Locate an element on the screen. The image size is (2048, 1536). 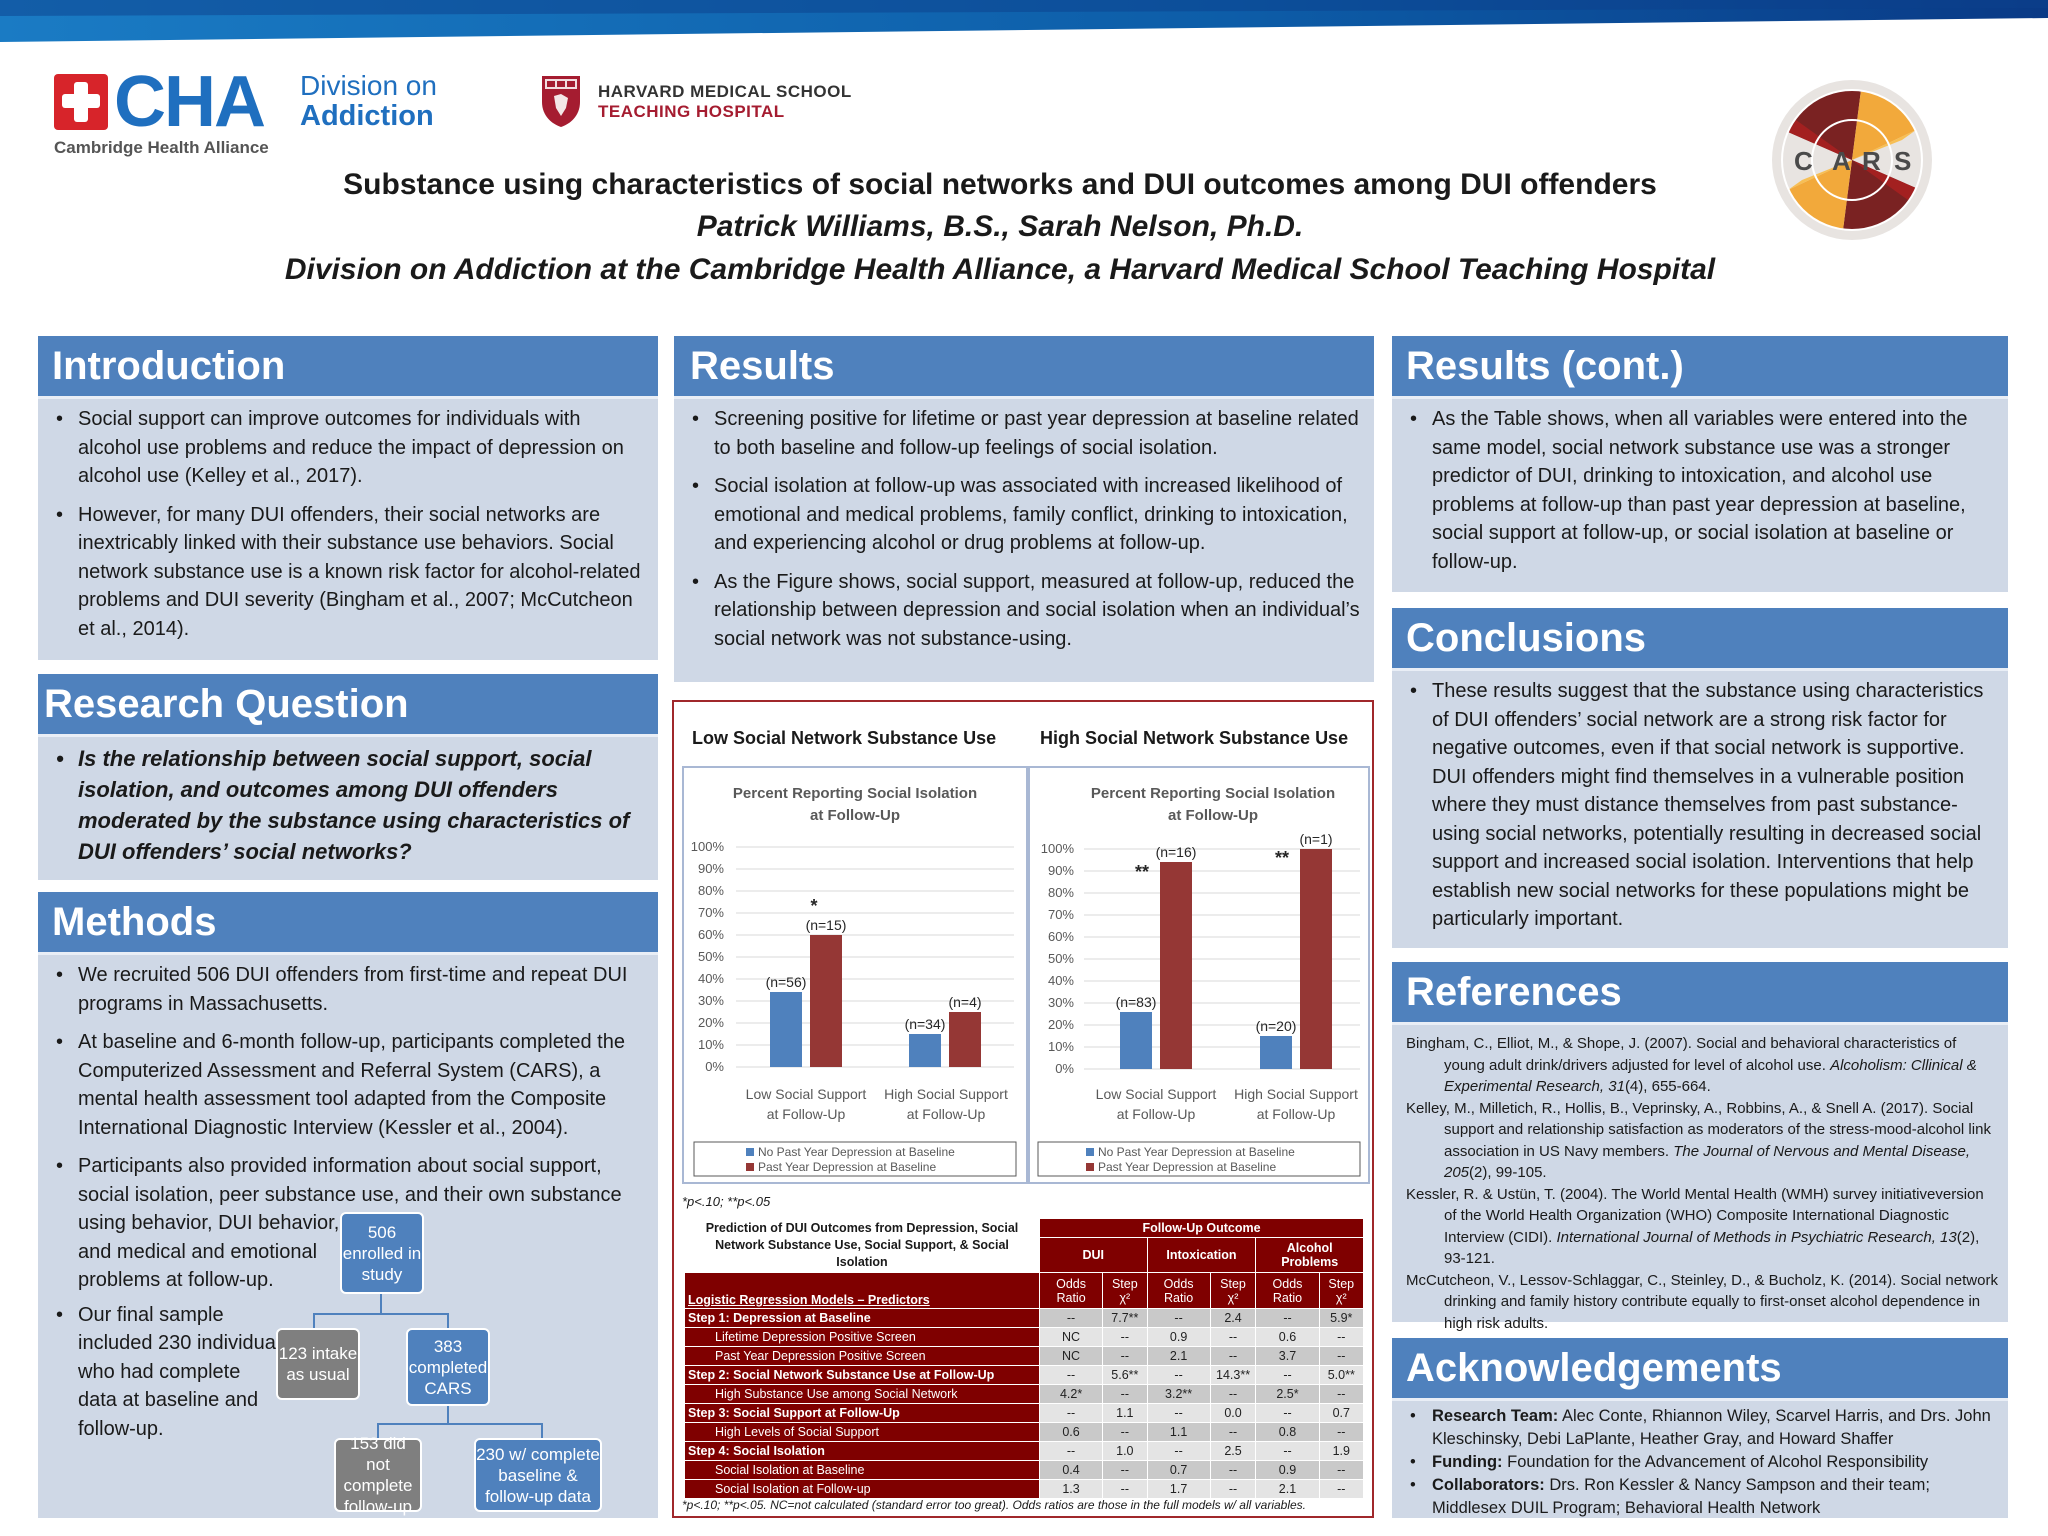
svg-text: (n=1) is located at coordinates (1315, 839).